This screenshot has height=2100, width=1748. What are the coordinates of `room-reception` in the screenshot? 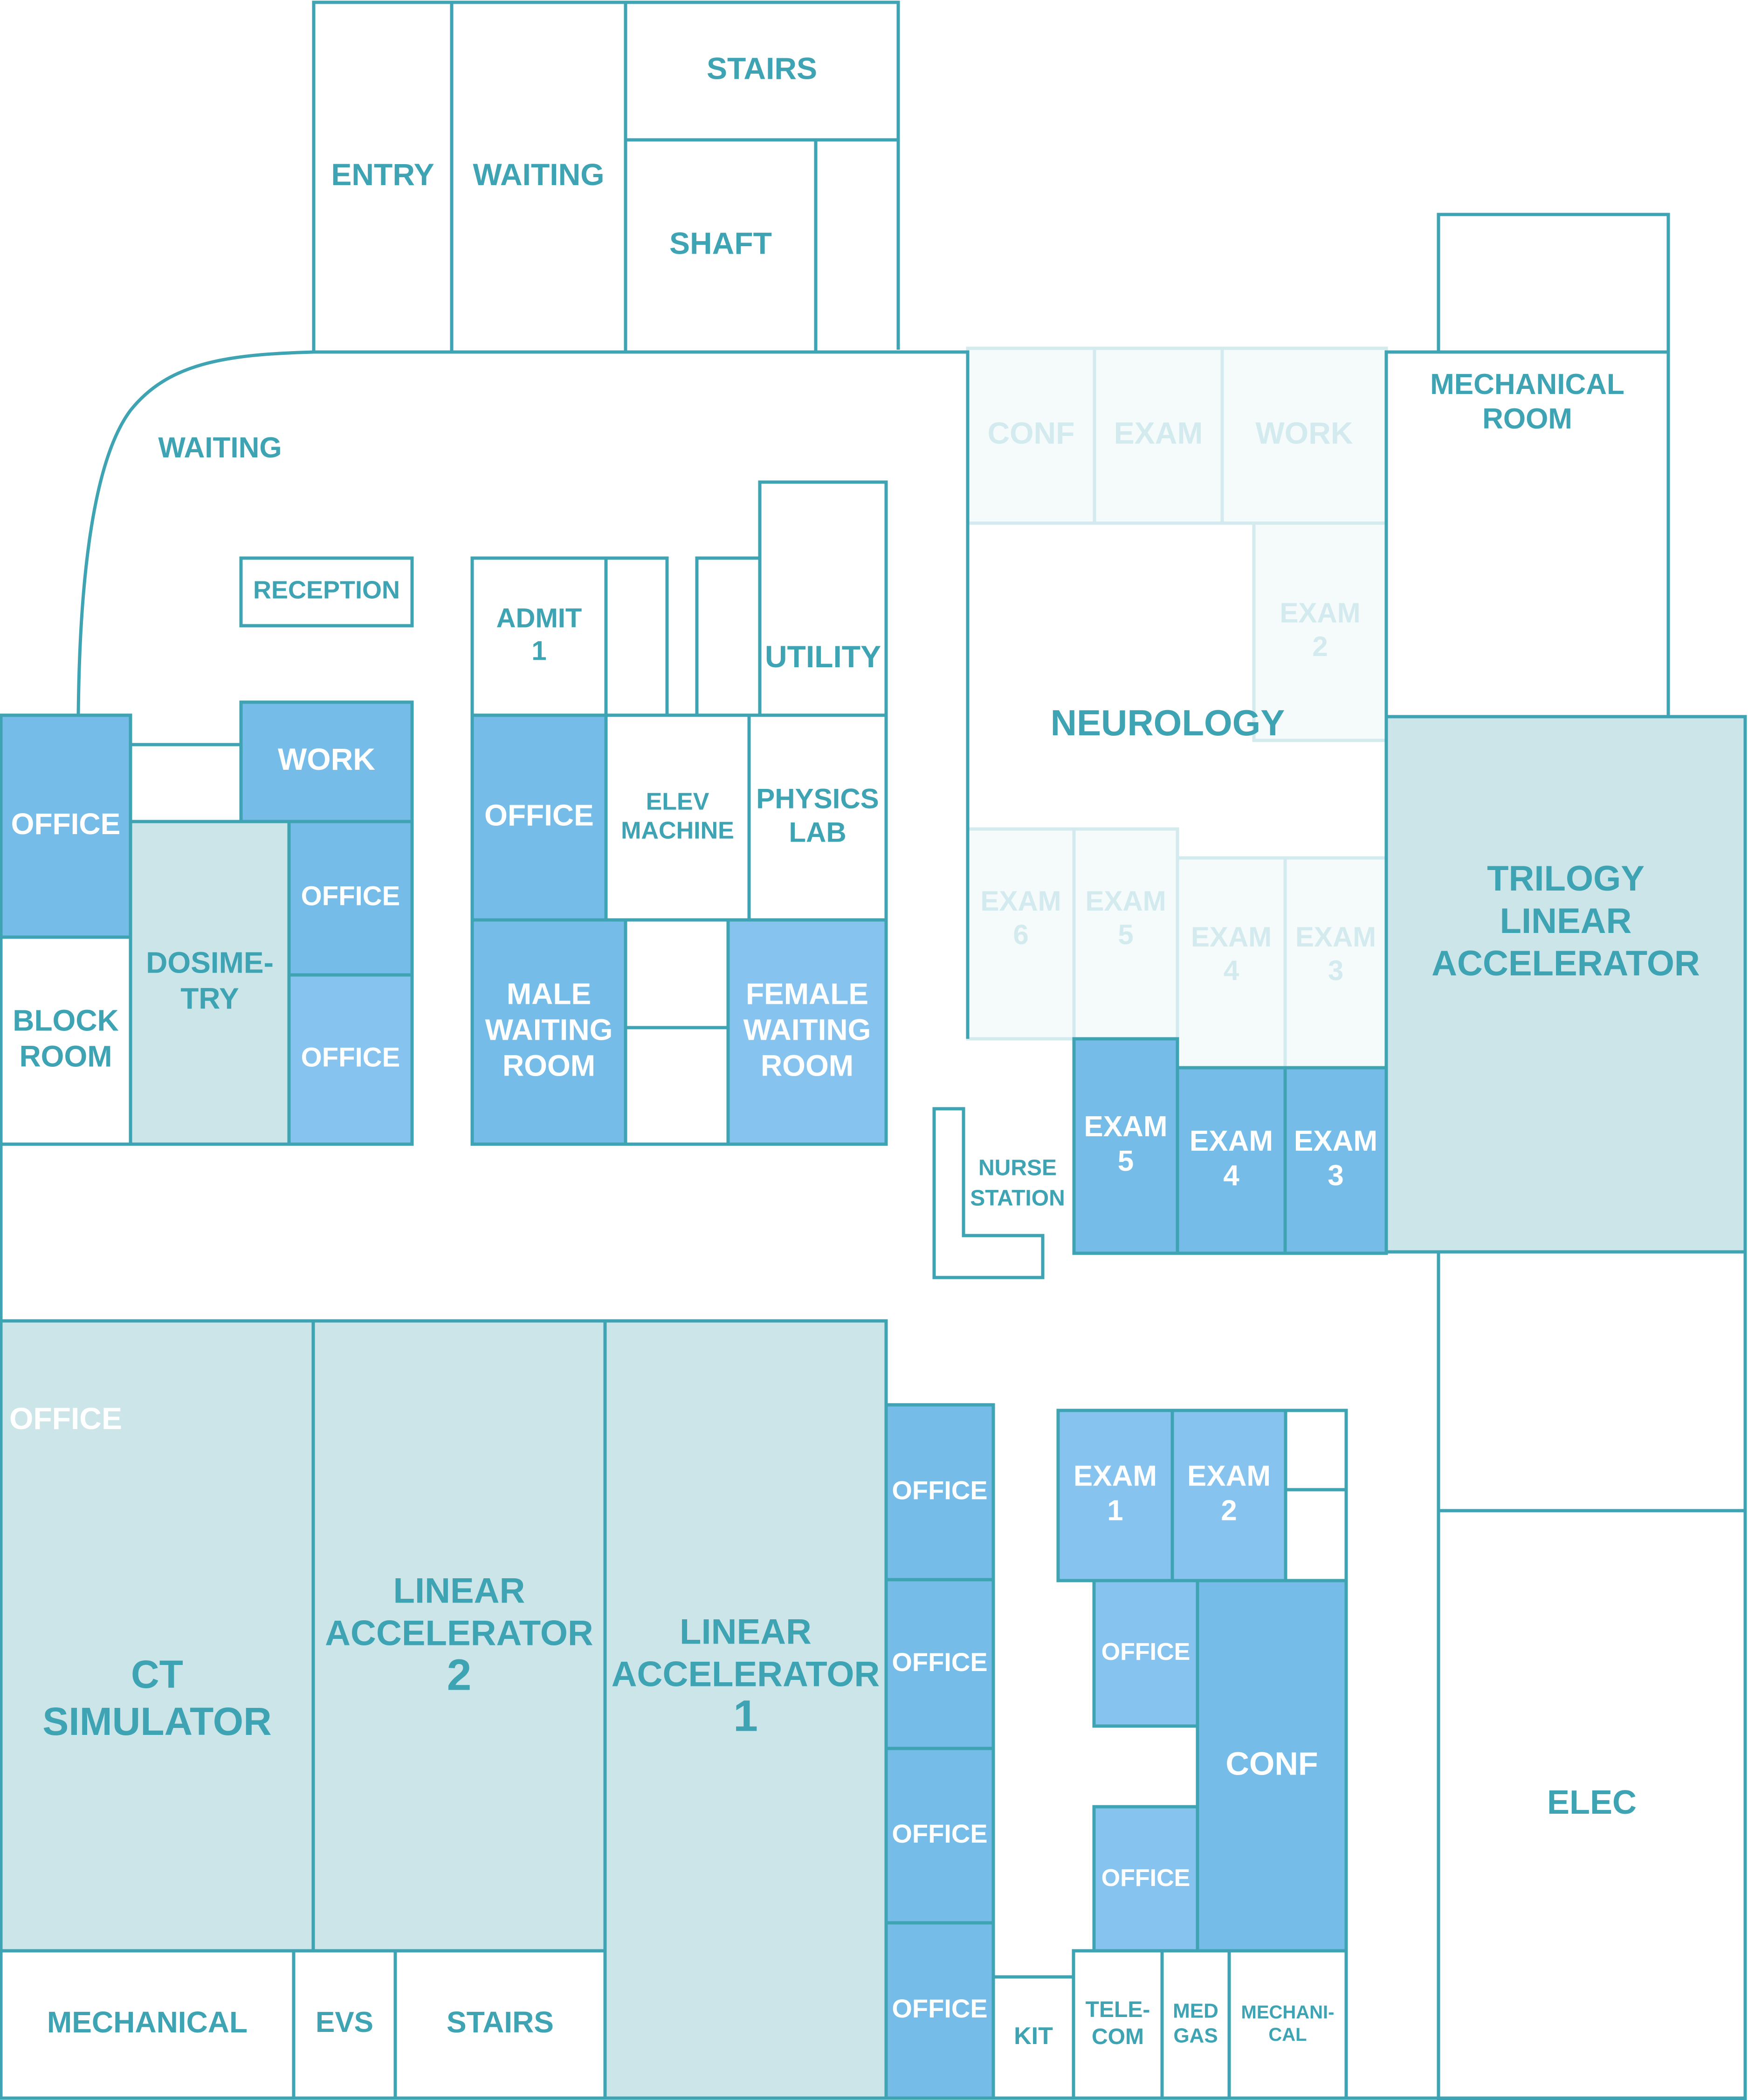 It's located at (326, 592).